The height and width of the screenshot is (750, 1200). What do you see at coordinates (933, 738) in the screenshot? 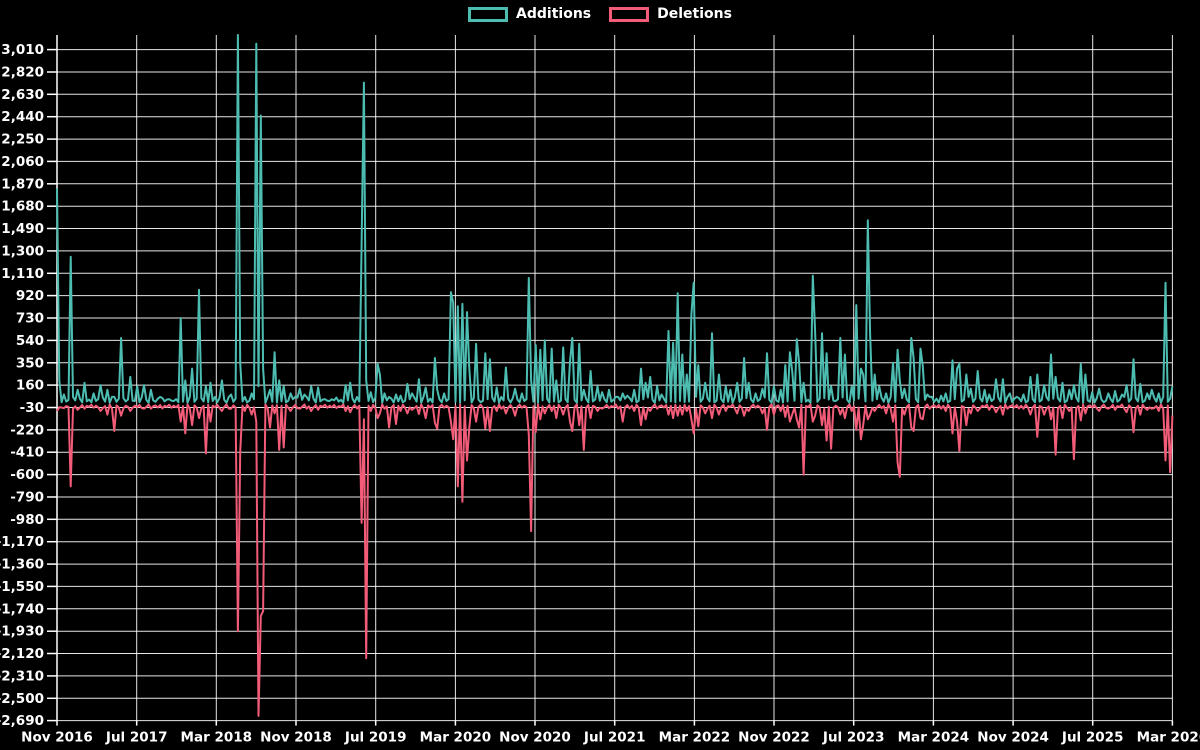
I see `x-tick-label: Mar 2024` at bounding box center [933, 738].